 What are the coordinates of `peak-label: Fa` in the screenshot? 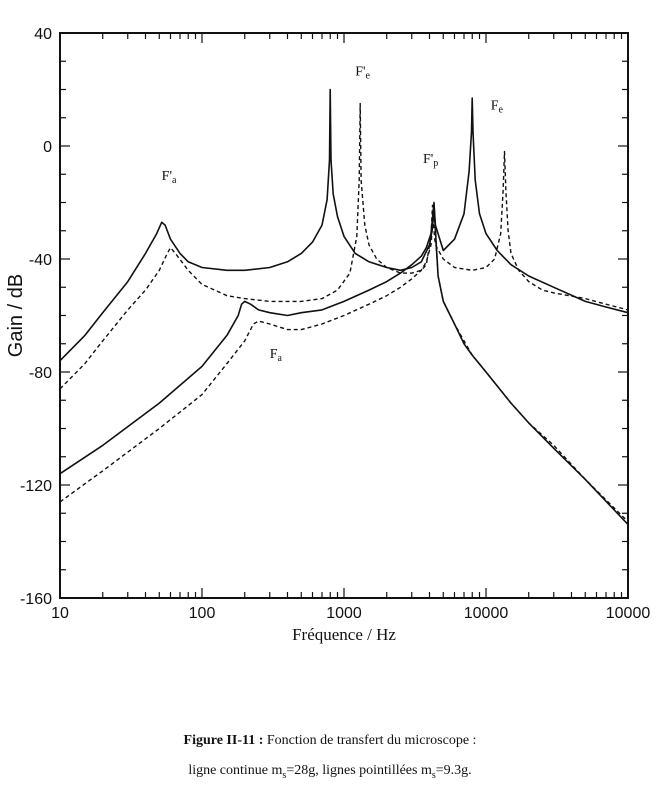 It's located at (276, 355).